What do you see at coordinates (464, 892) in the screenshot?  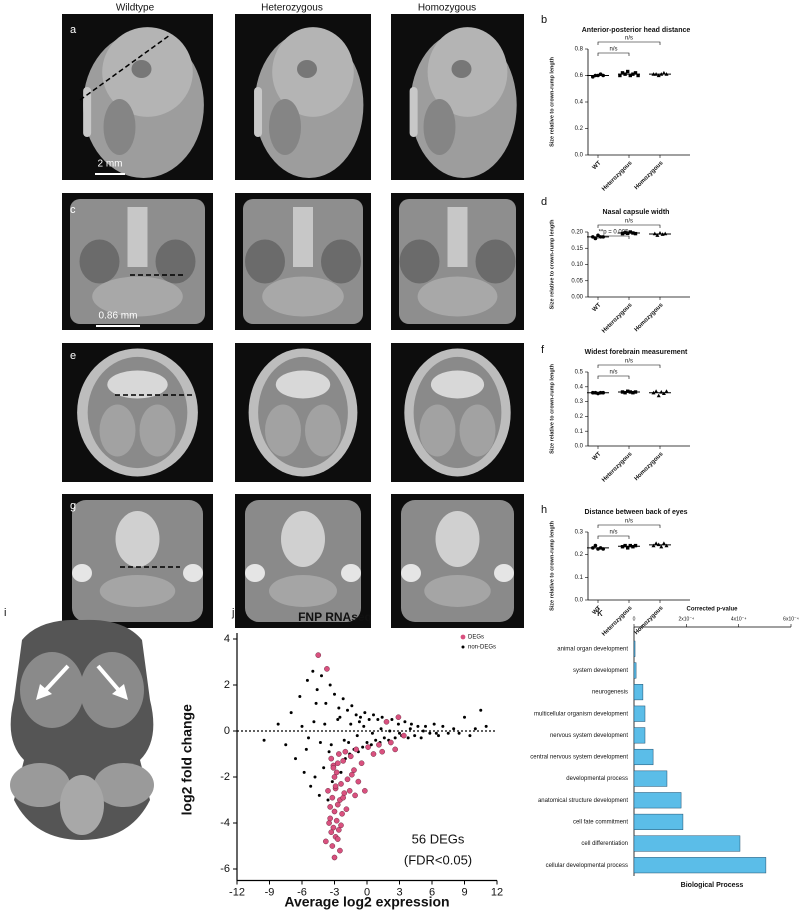 I see `x-tick-label: 9` at bounding box center [464, 892].